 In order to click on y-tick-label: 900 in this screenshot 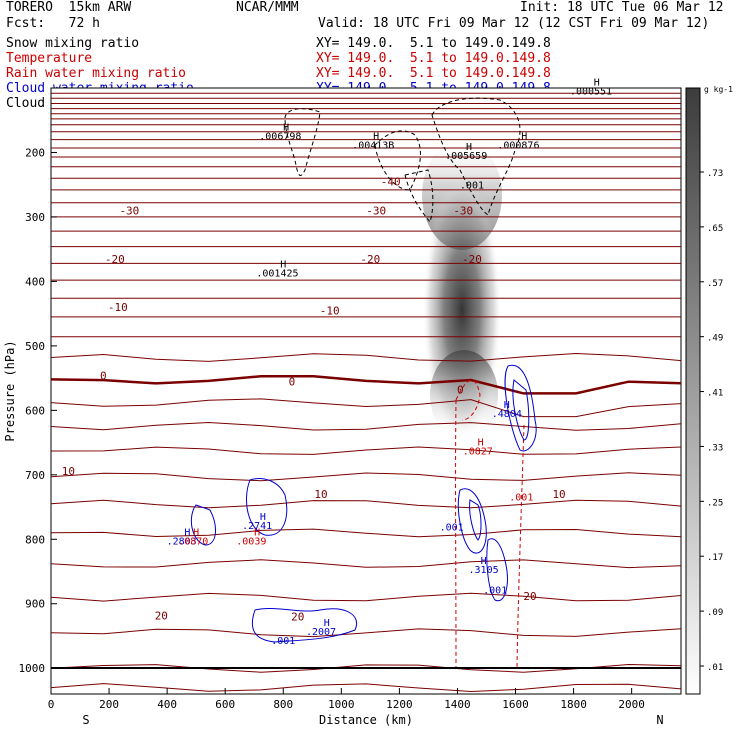, I will do `click(35, 604)`.